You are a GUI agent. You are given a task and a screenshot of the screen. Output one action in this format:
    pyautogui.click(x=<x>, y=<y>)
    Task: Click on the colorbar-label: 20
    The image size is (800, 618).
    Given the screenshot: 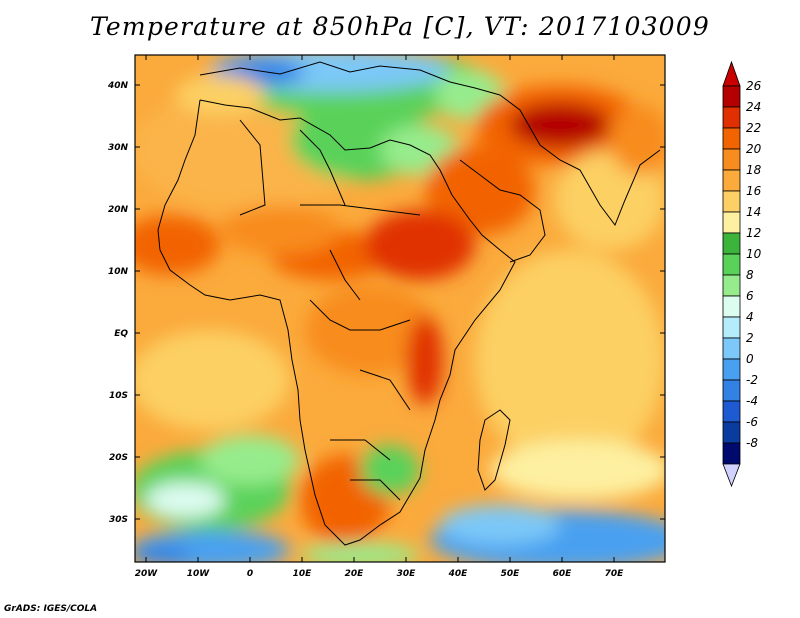 What is the action you would take?
    pyautogui.click(x=754, y=149)
    